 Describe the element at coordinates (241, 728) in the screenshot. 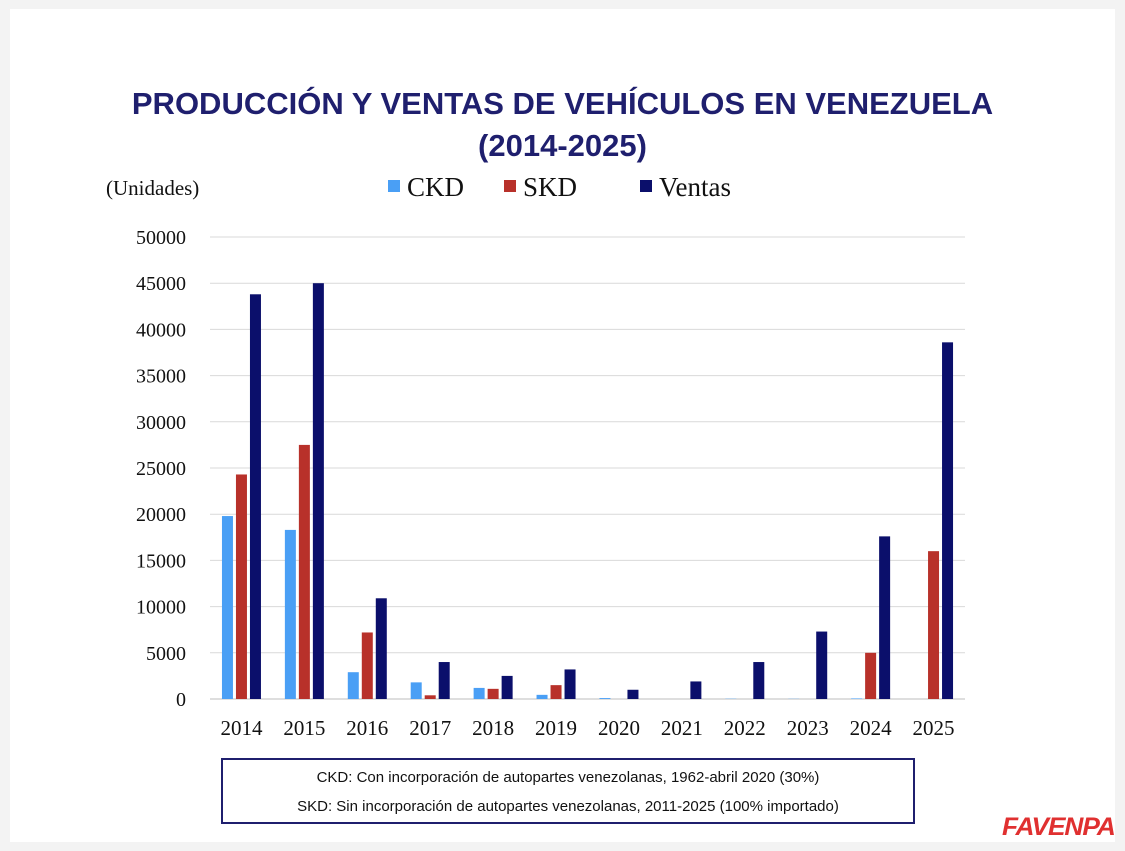

I see `x-tick-label: 2014` at that location.